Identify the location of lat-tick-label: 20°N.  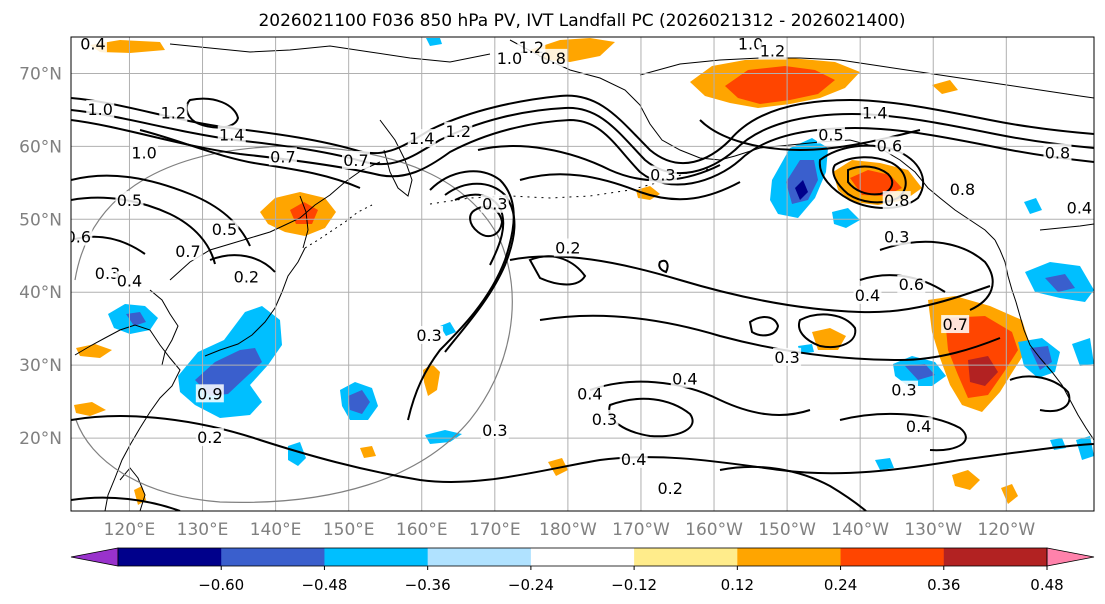
(40, 439).